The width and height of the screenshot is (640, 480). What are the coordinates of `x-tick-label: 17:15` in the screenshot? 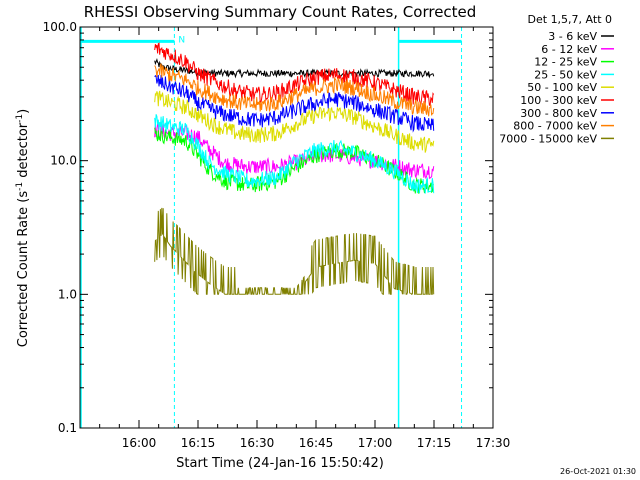 It's located at (434, 443).